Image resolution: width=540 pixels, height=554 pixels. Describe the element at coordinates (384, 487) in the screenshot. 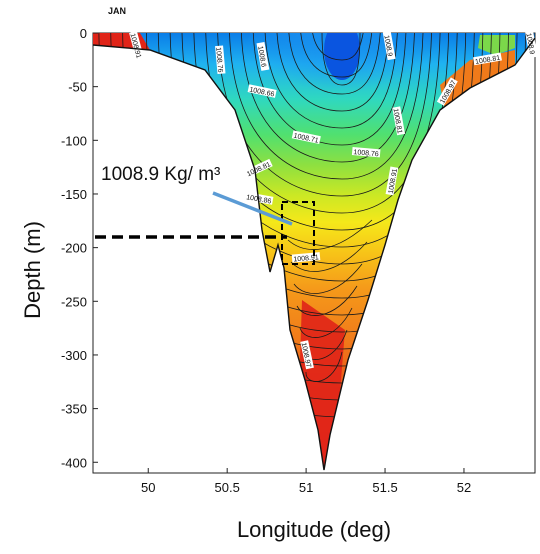

I see `x-tick-label: 51.5` at that location.